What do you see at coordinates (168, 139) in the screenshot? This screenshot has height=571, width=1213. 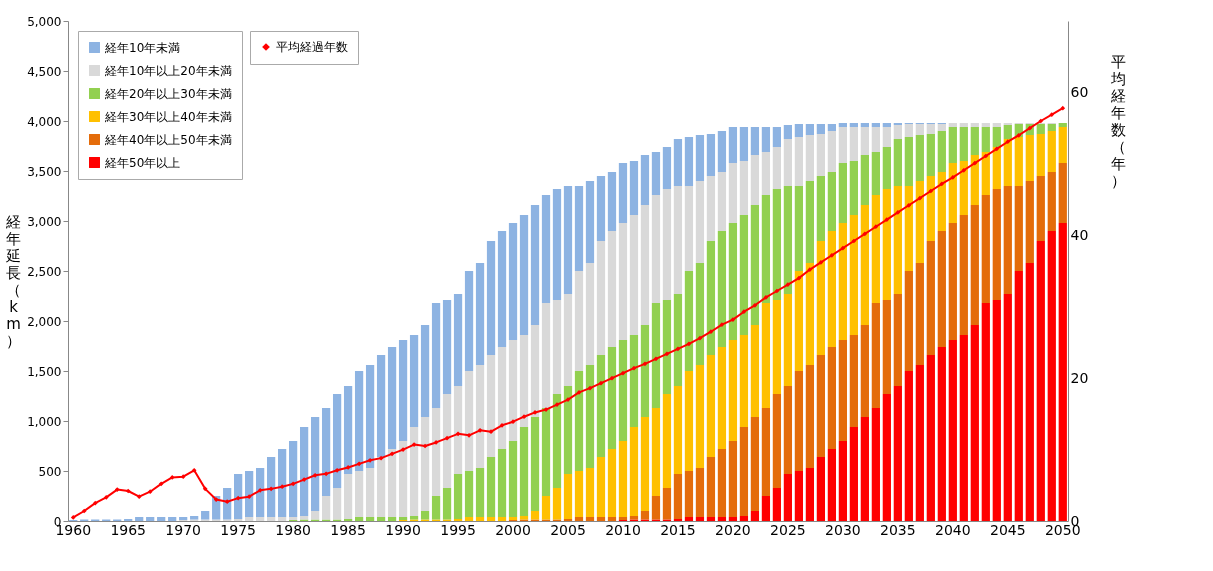 I see `legend-label: 経年40年以上50年未満` at bounding box center [168, 139].